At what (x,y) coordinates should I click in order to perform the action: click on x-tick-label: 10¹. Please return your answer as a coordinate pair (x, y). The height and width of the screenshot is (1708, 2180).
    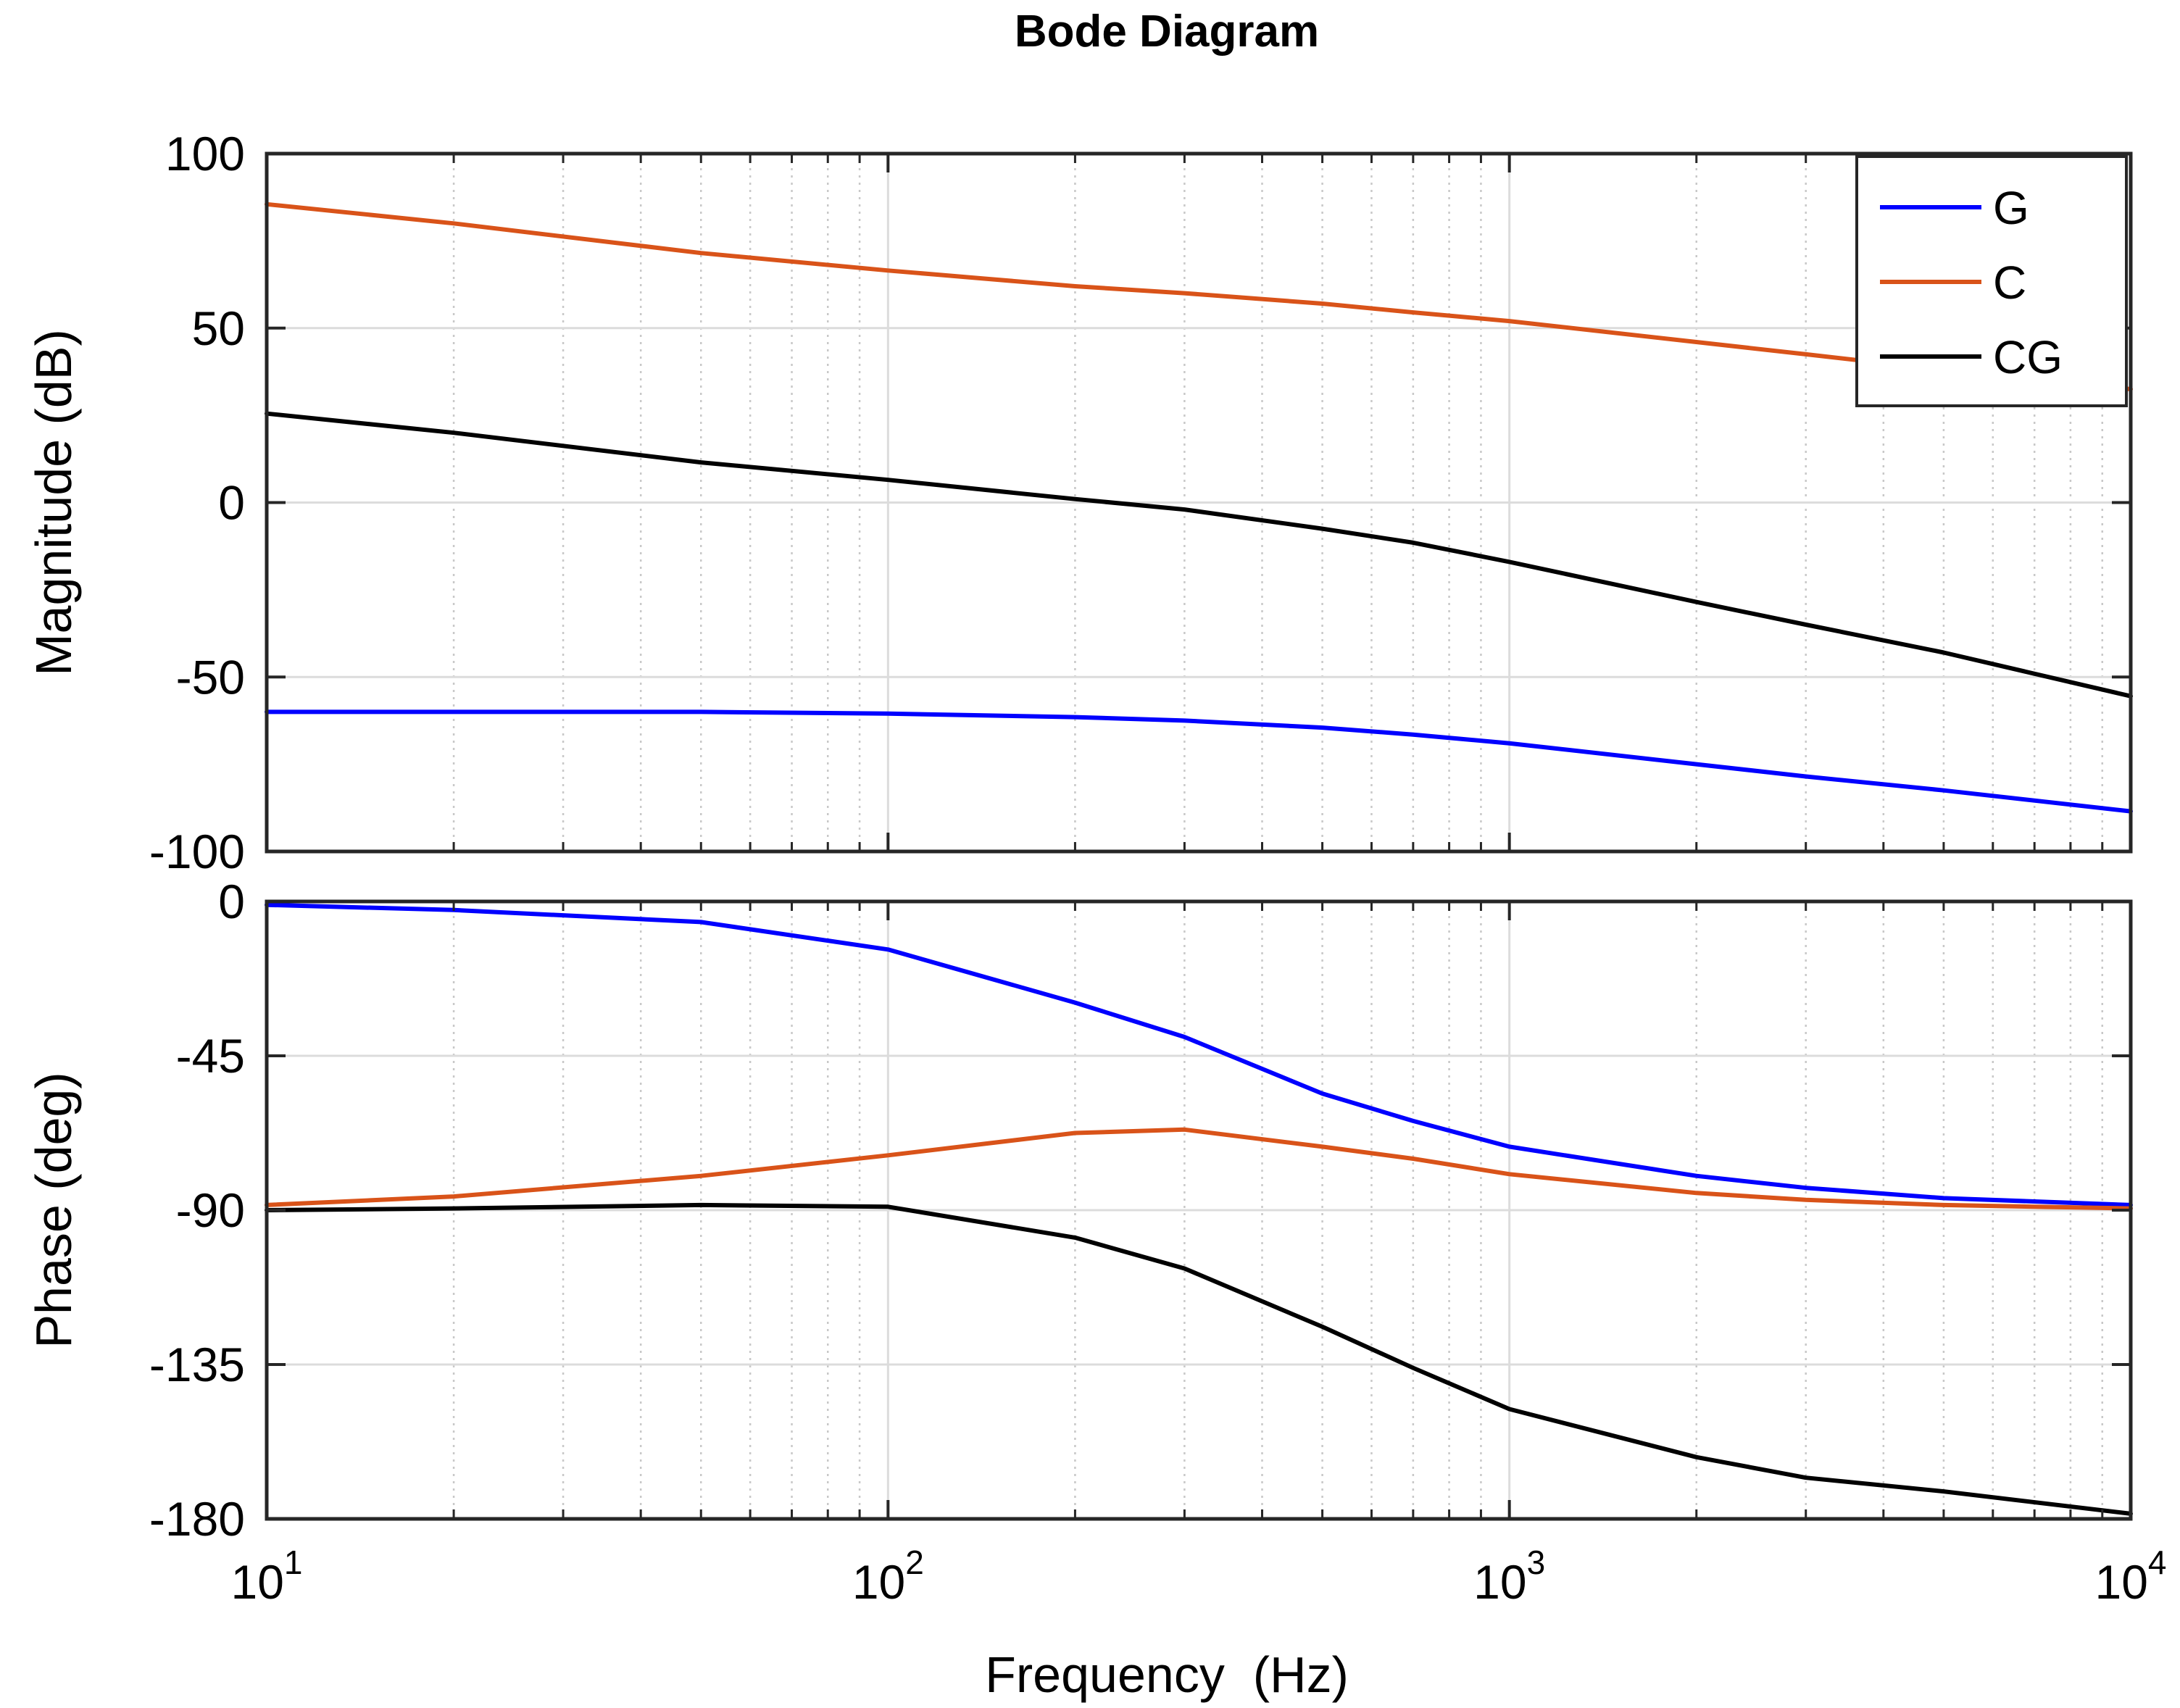
    Looking at the image, I should click on (266, 1576).